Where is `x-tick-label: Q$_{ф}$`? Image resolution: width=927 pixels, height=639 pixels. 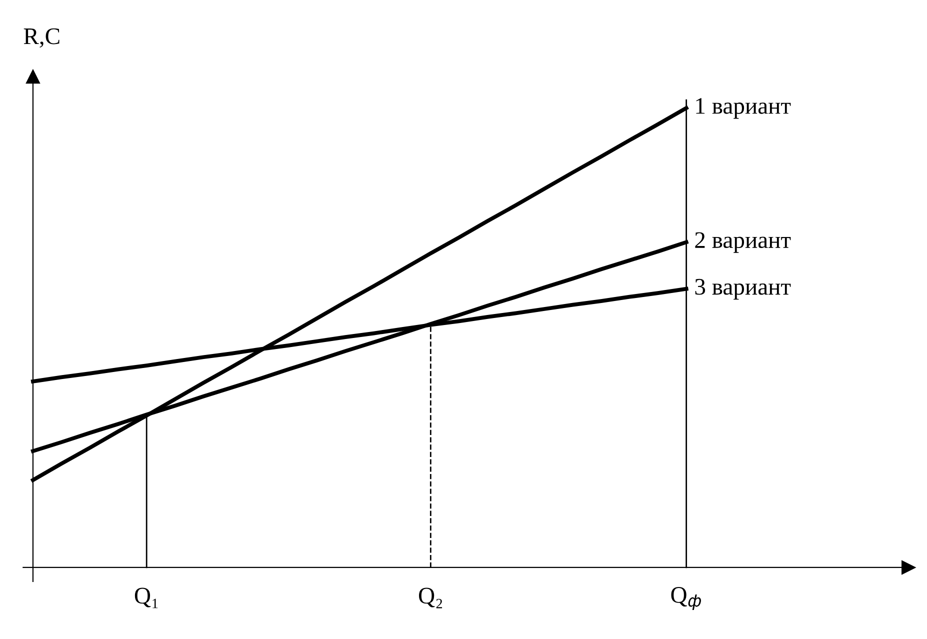
x-tick-label: Q$_{ф}$ is located at coordinates (686, 598).